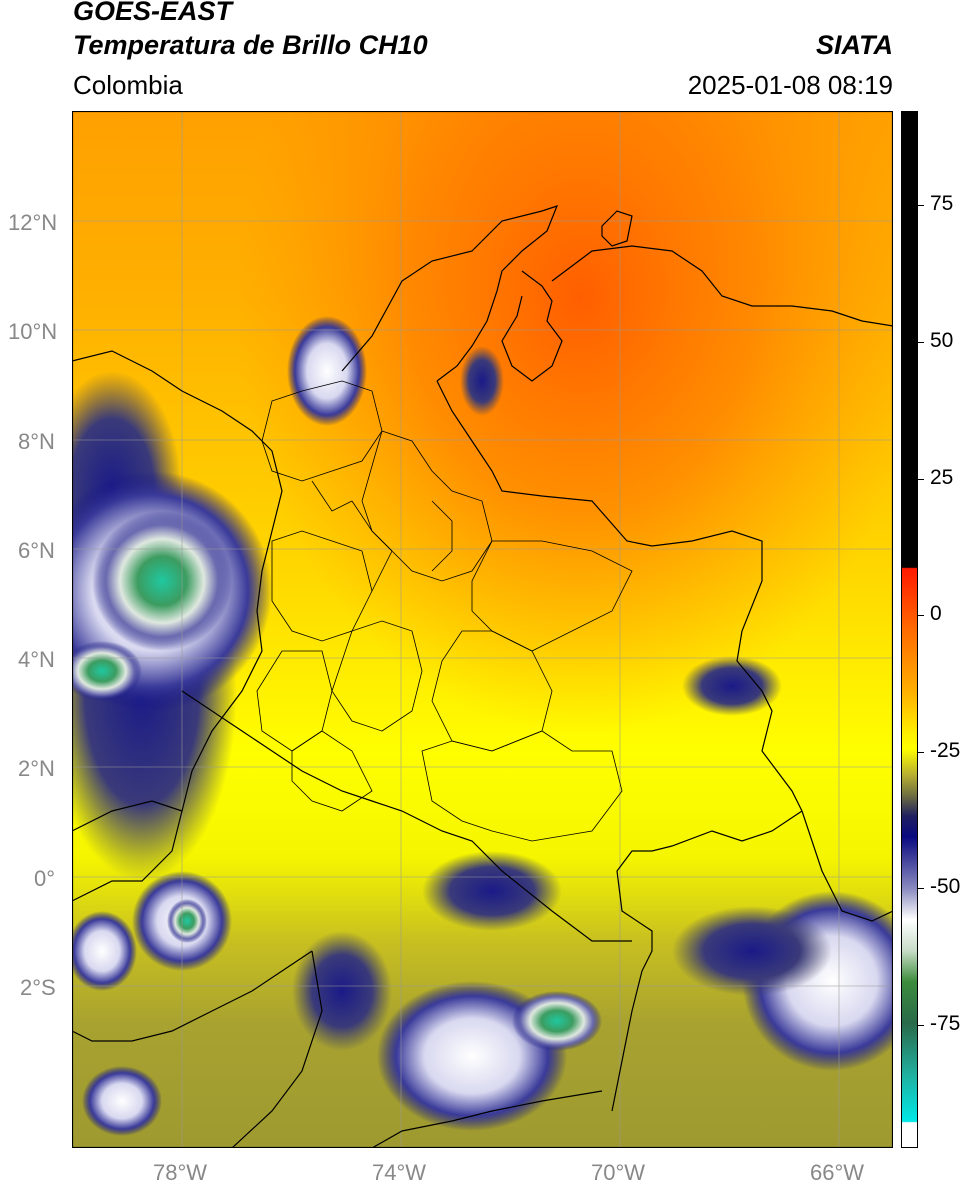 The width and height of the screenshot is (966, 1190). Describe the element at coordinates (945, 750) in the screenshot. I see `colorbar-tick-minus25: -25` at that location.